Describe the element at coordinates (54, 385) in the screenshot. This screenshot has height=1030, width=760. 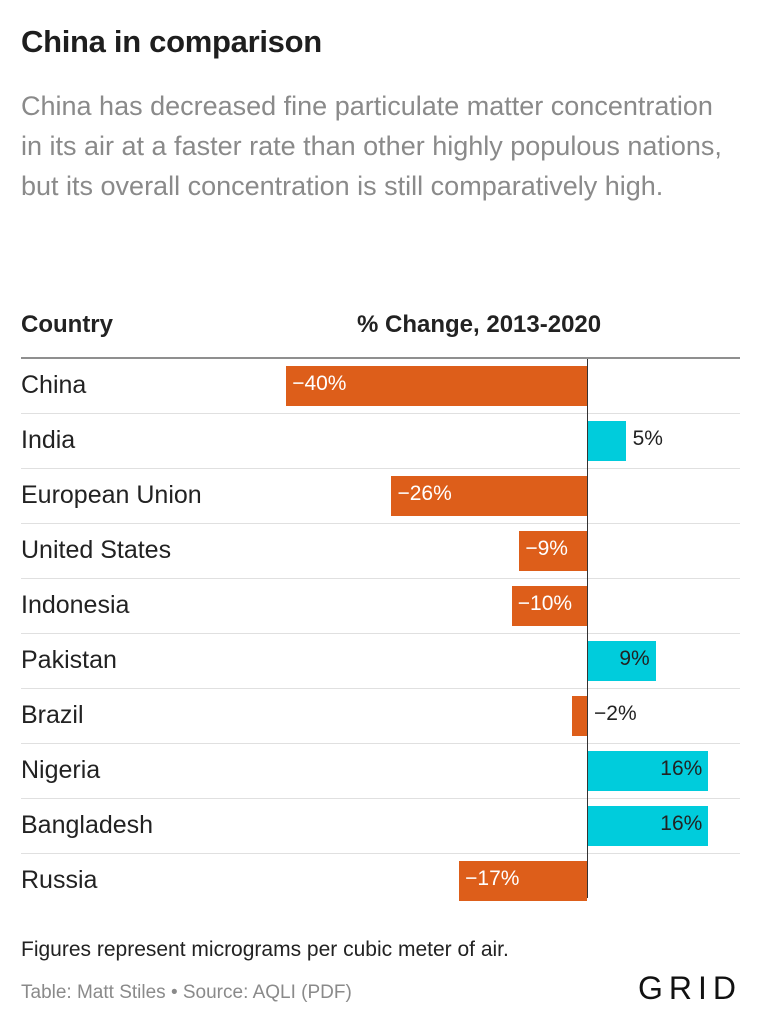
I see `country-label: China` at that location.